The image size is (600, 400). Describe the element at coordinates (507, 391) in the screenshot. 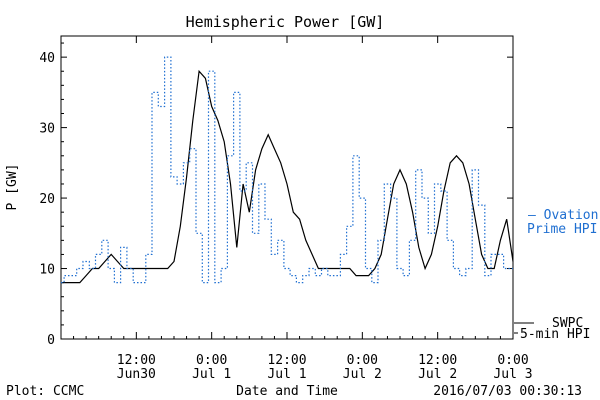

I see `footer-timestamp: 2016/07/03 00:30:13` at that location.